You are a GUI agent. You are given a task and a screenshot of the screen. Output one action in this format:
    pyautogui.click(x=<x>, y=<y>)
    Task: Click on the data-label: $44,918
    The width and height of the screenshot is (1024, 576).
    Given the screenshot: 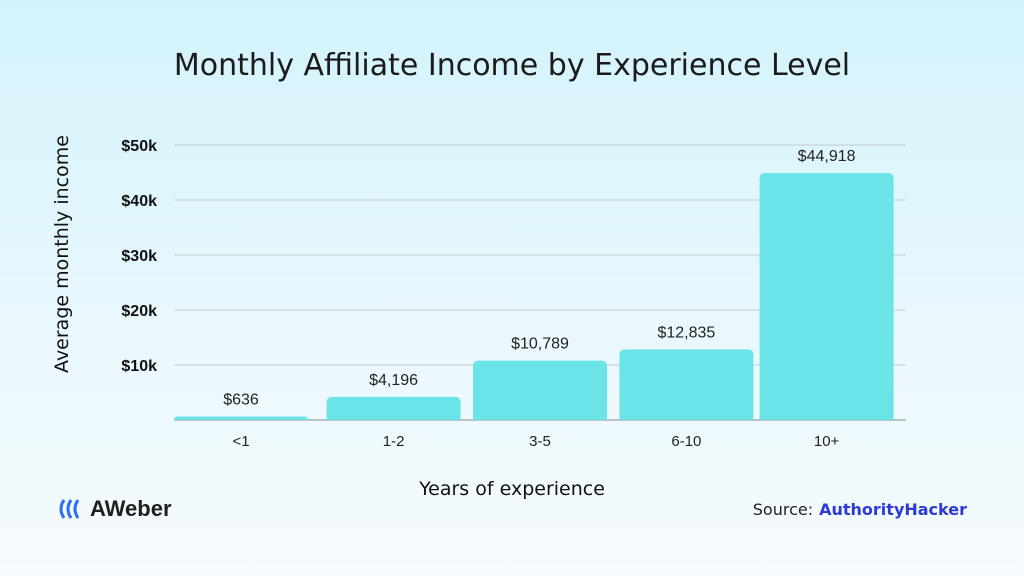 What is the action you would take?
    pyautogui.click(x=827, y=156)
    